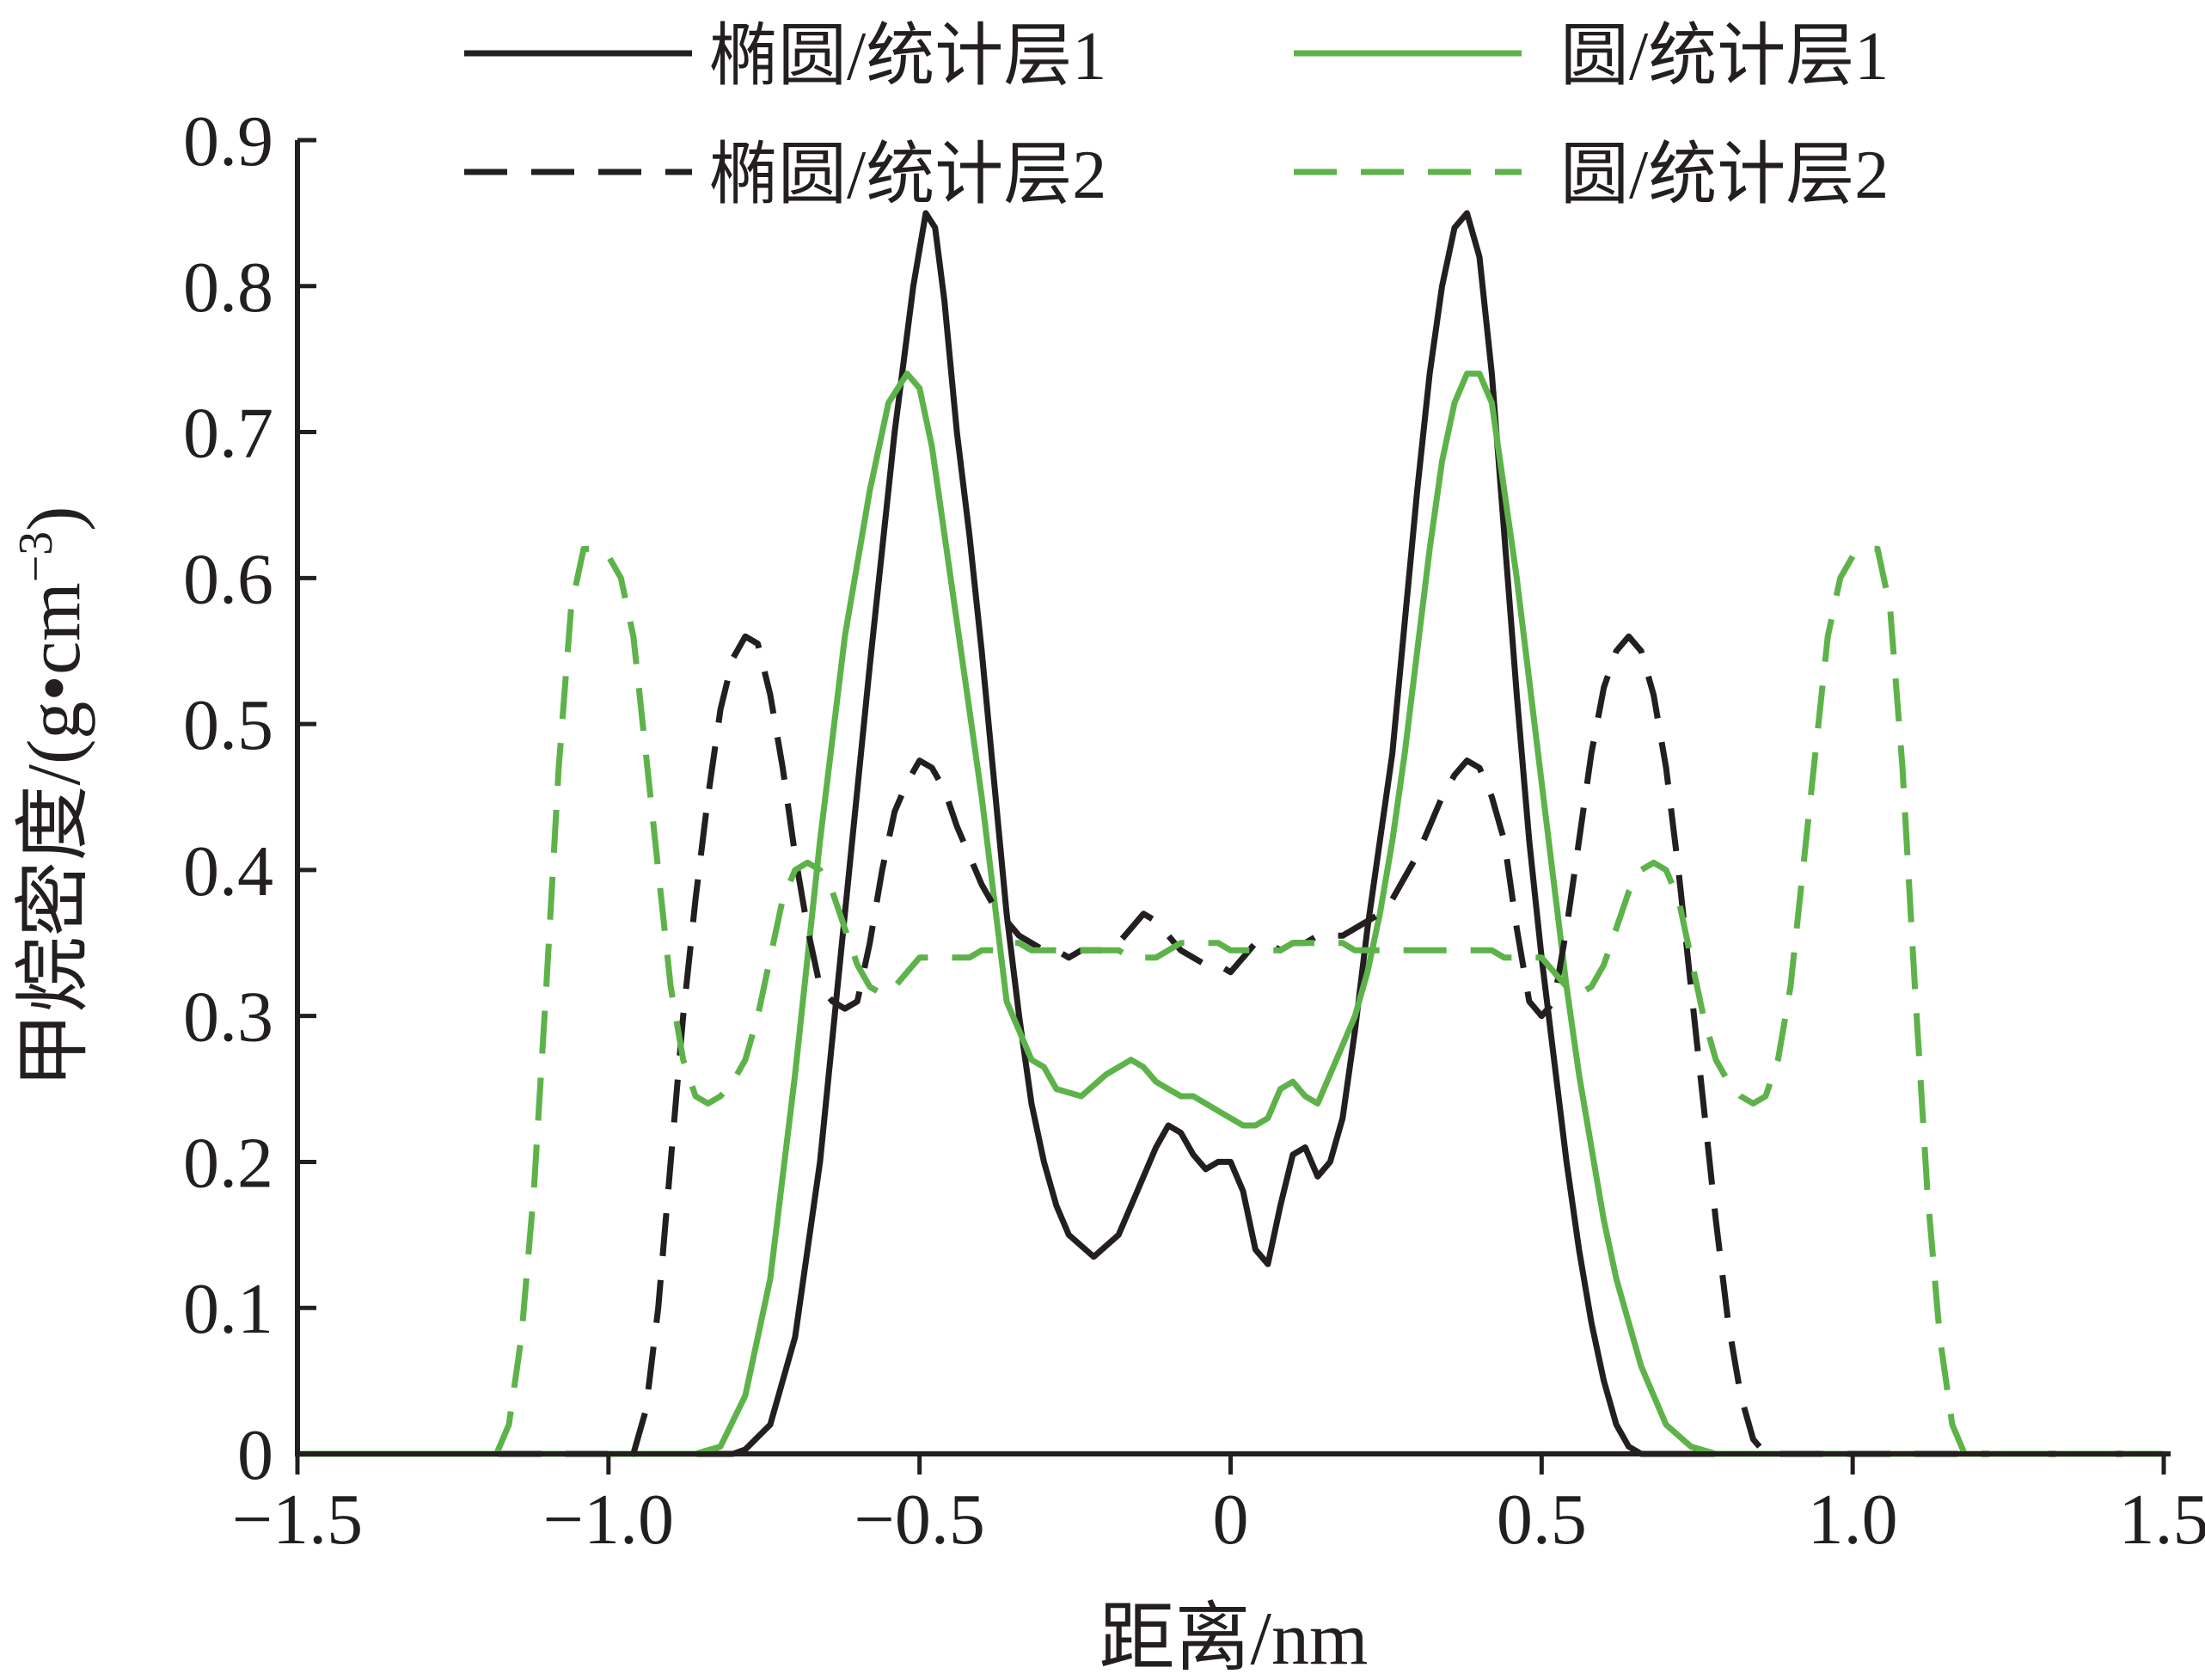 The width and height of the screenshot is (2205, 1680). What do you see at coordinates (2162, 1520) in the screenshot?
I see `x-tick-label: 1.5` at bounding box center [2162, 1520].